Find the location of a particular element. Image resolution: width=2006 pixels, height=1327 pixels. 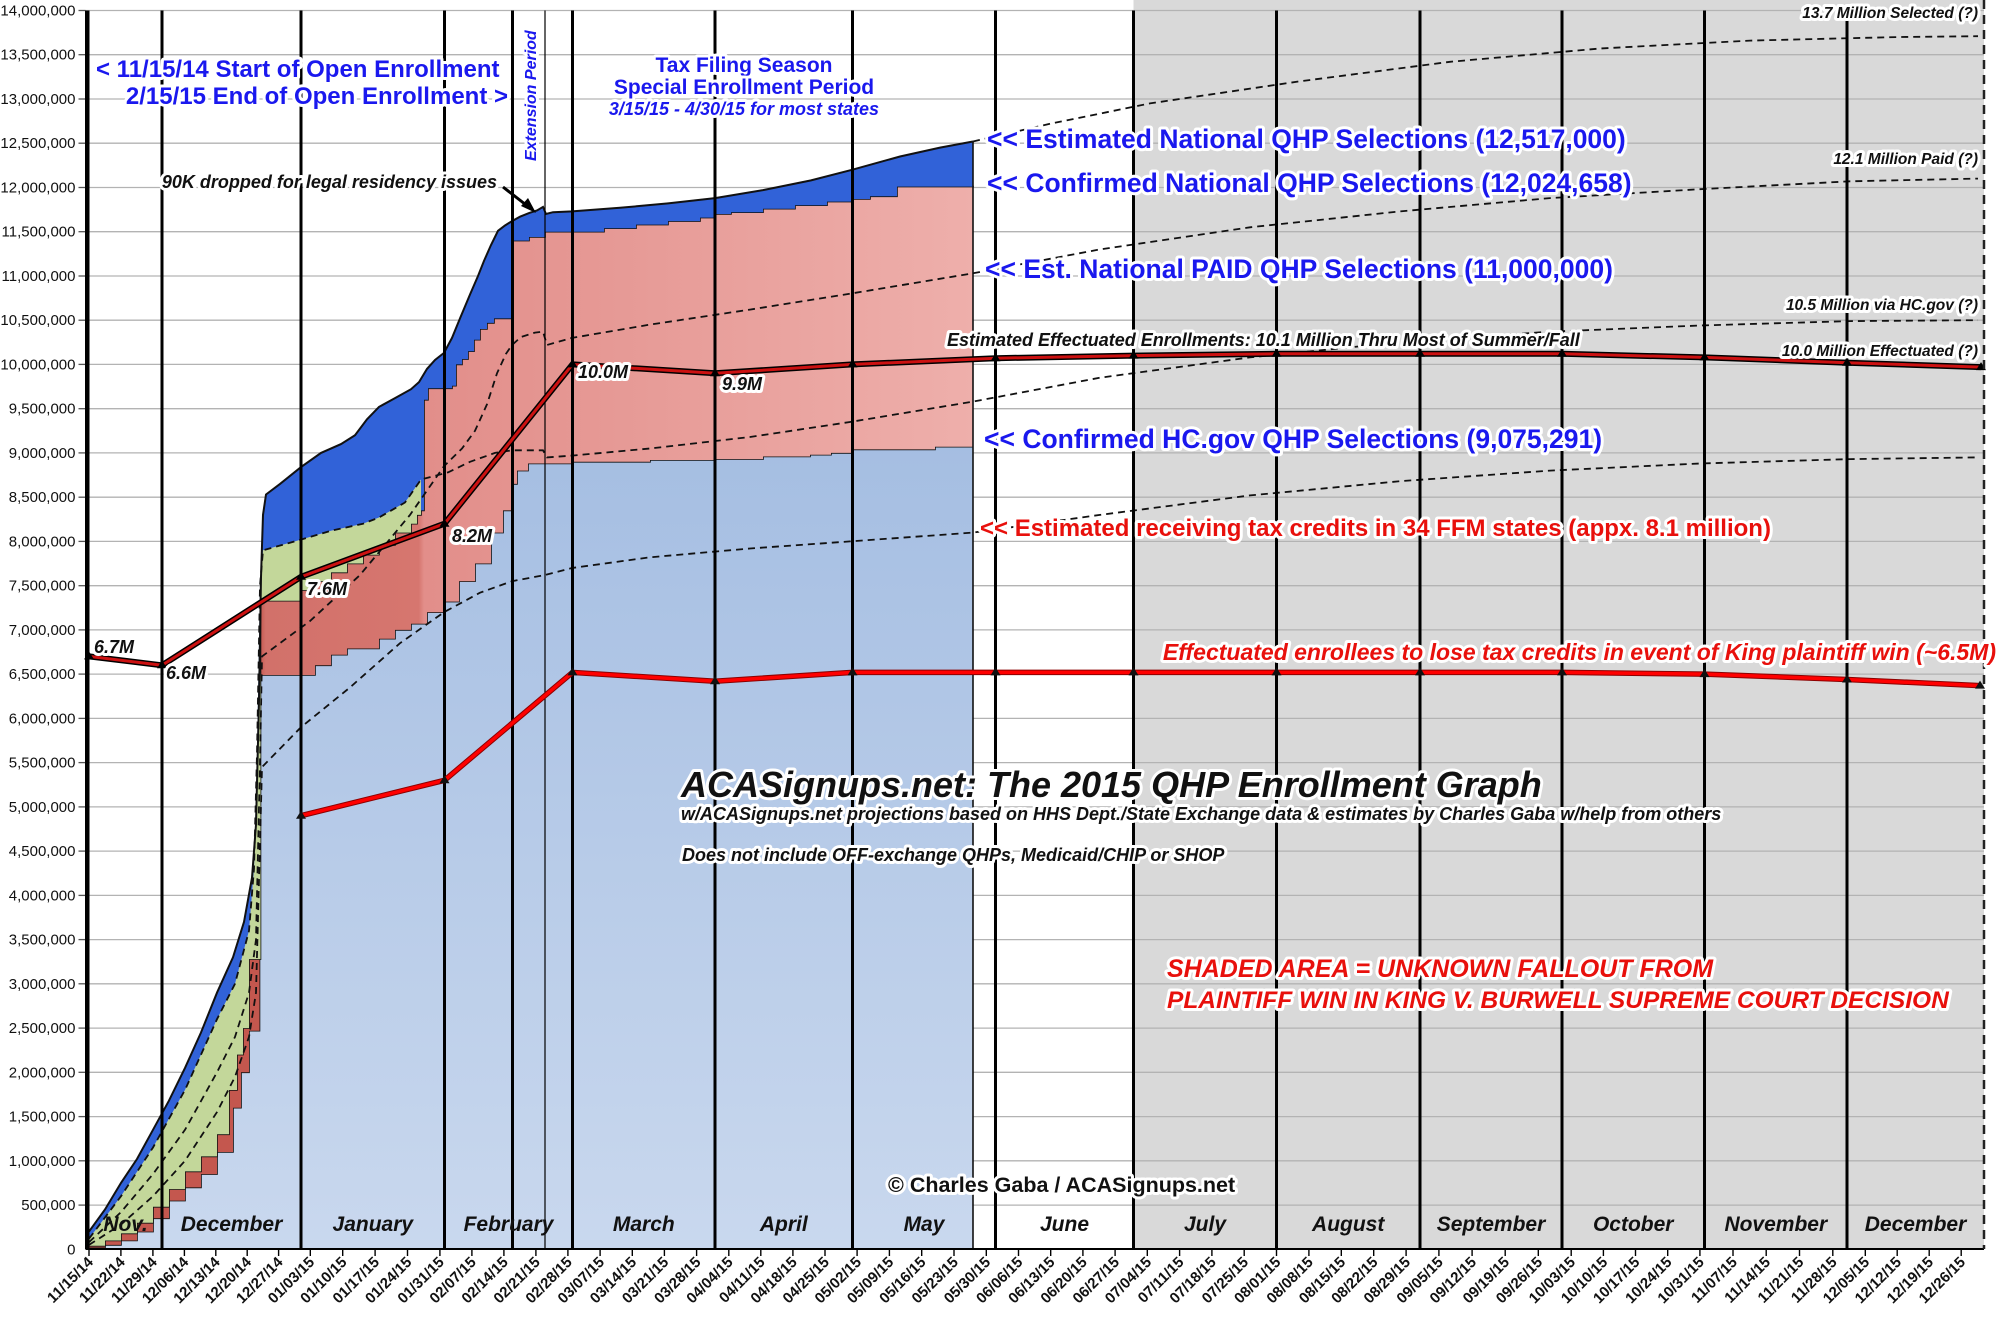

svg-text: 2,500,000 is located at coordinates (42, 1028).